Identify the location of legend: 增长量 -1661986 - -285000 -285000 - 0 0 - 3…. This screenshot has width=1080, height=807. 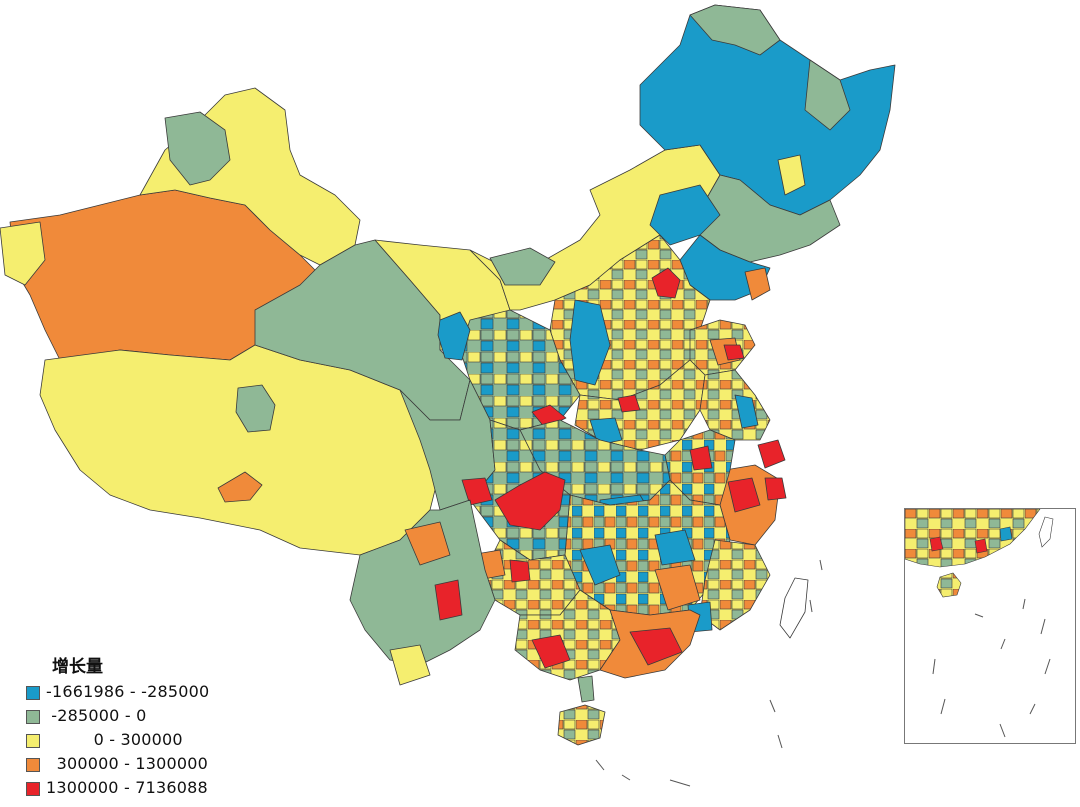
(137, 728).